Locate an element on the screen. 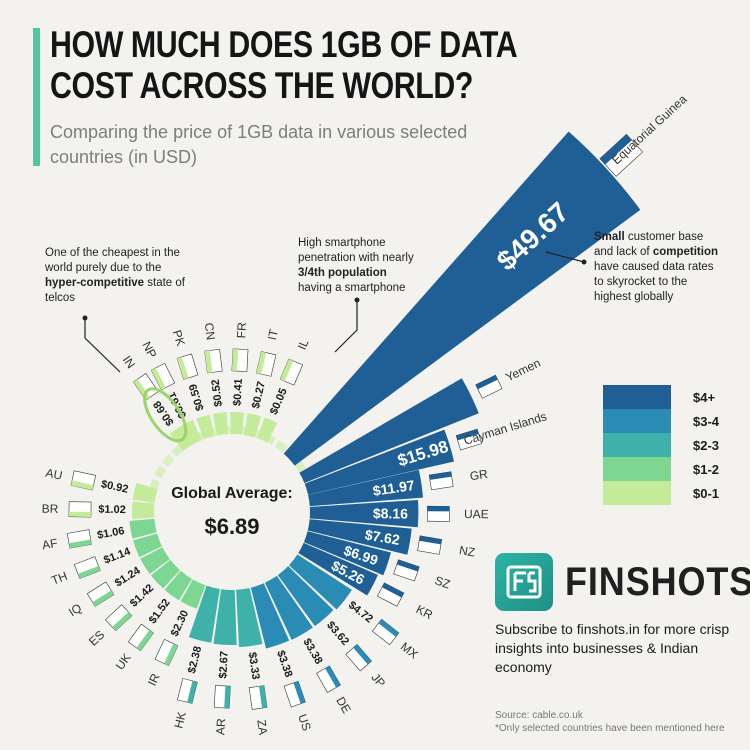 The image size is (750, 750). brand-block: FINSHOTS is located at coordinates (622, 582).